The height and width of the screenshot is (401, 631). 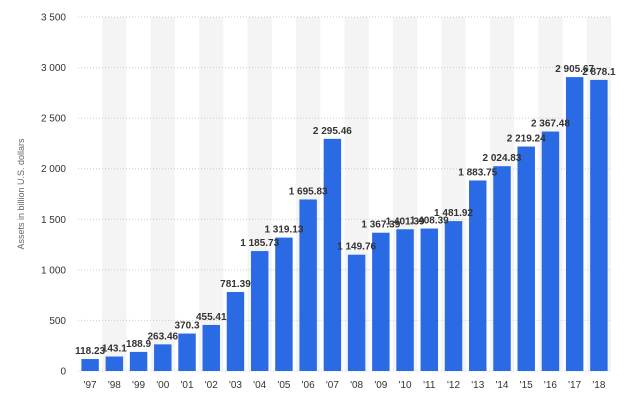 What do you see at coordinates (53, 195) in the screenshot?
I see `y-axis-ticks: 0 500 1 000 1 500 2 000 2 500 3 000 3 500` at bounding box center [53, 195].